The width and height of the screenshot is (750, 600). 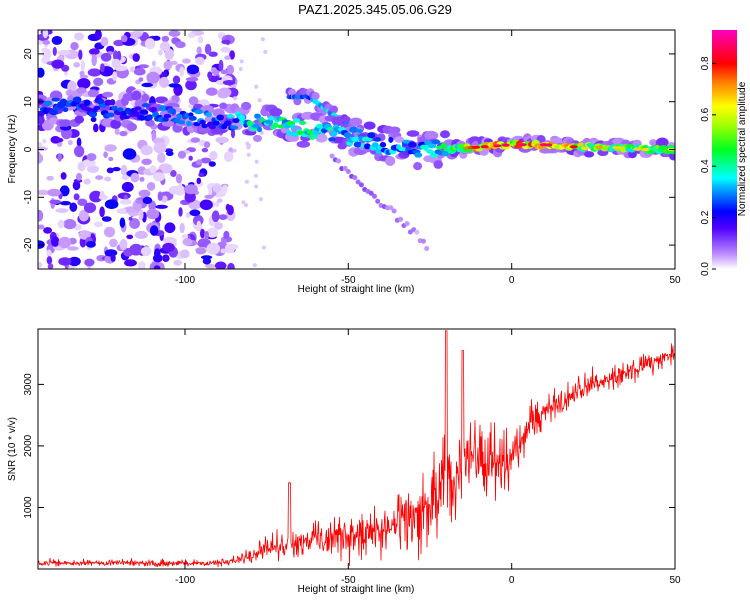 What do you see at coordinates (675, 280) in the screenshot?
I see `x-tick-label: 50` at bounding box center [675, 280].